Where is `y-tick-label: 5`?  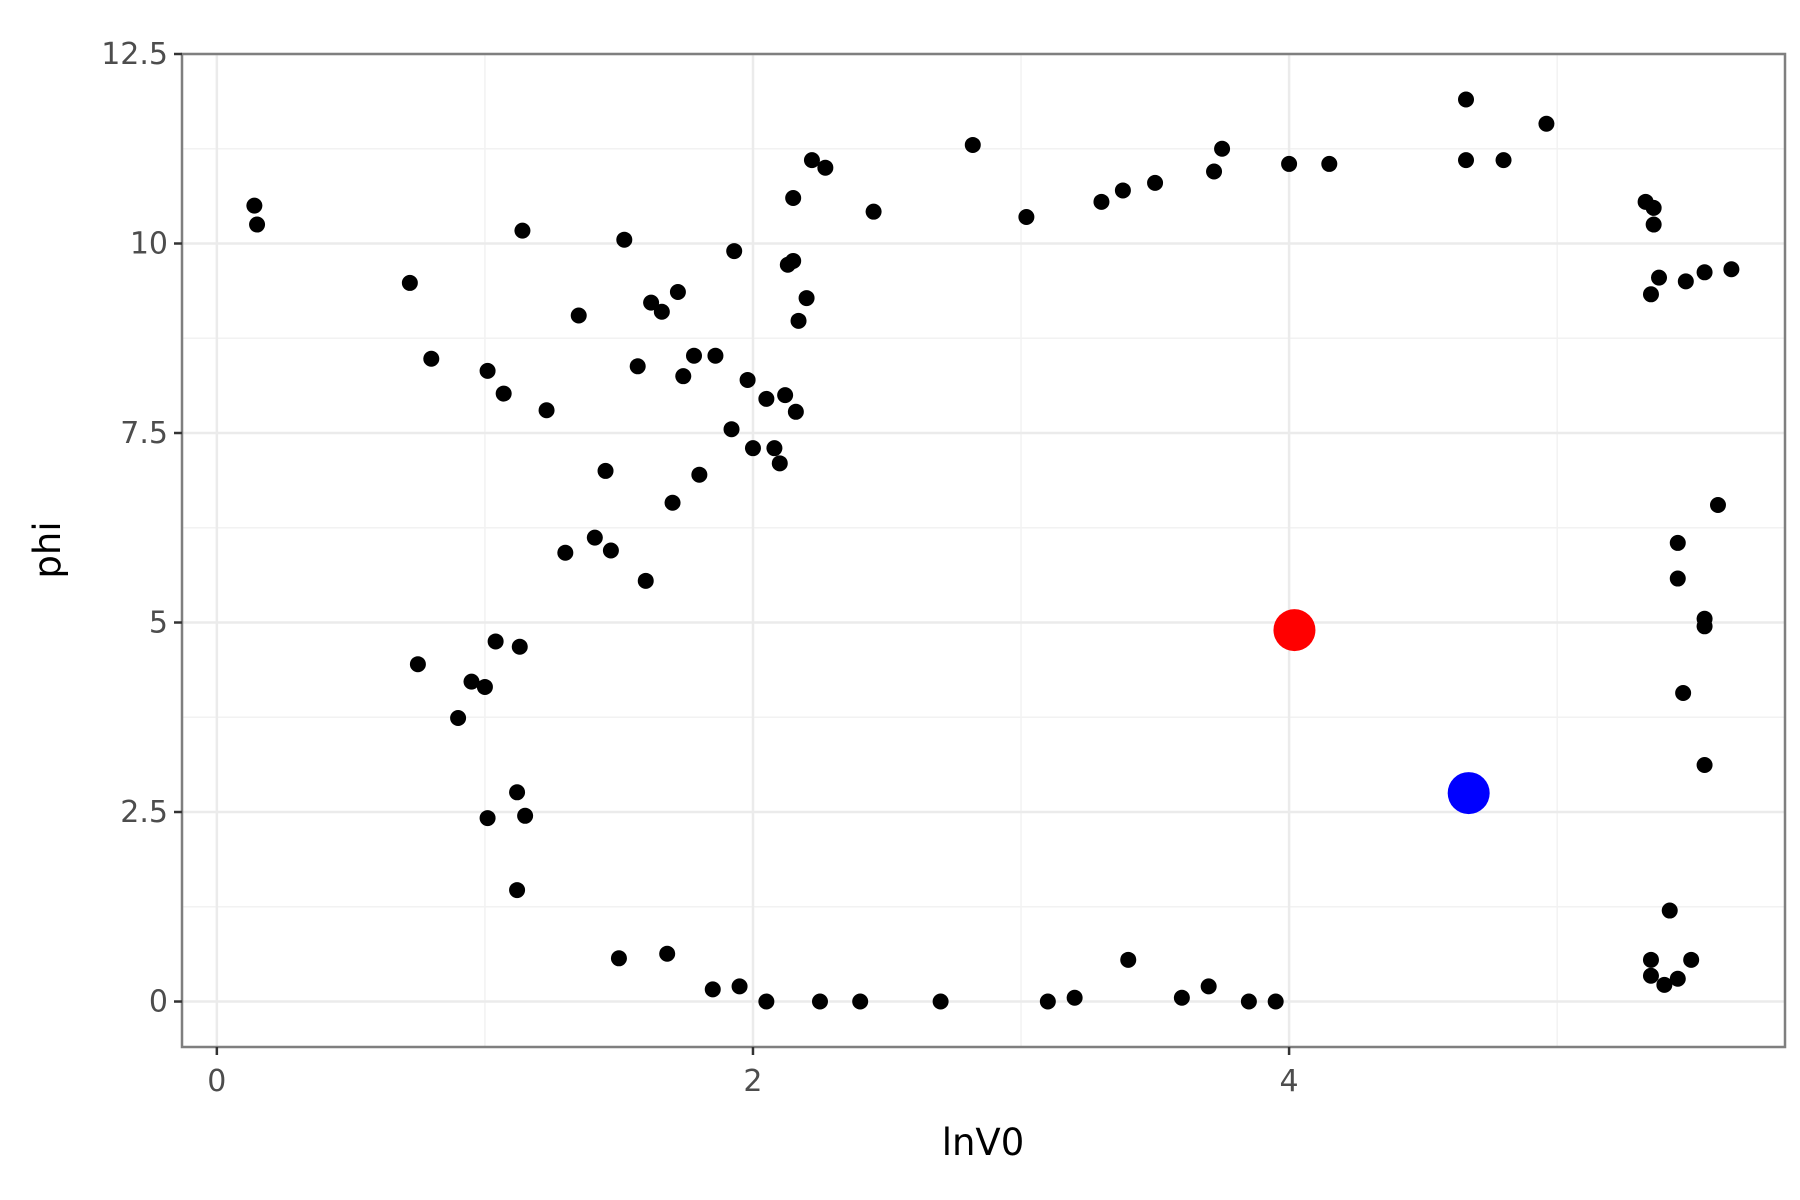
y-tick-label: 5 is located at coordinates (158, 623).